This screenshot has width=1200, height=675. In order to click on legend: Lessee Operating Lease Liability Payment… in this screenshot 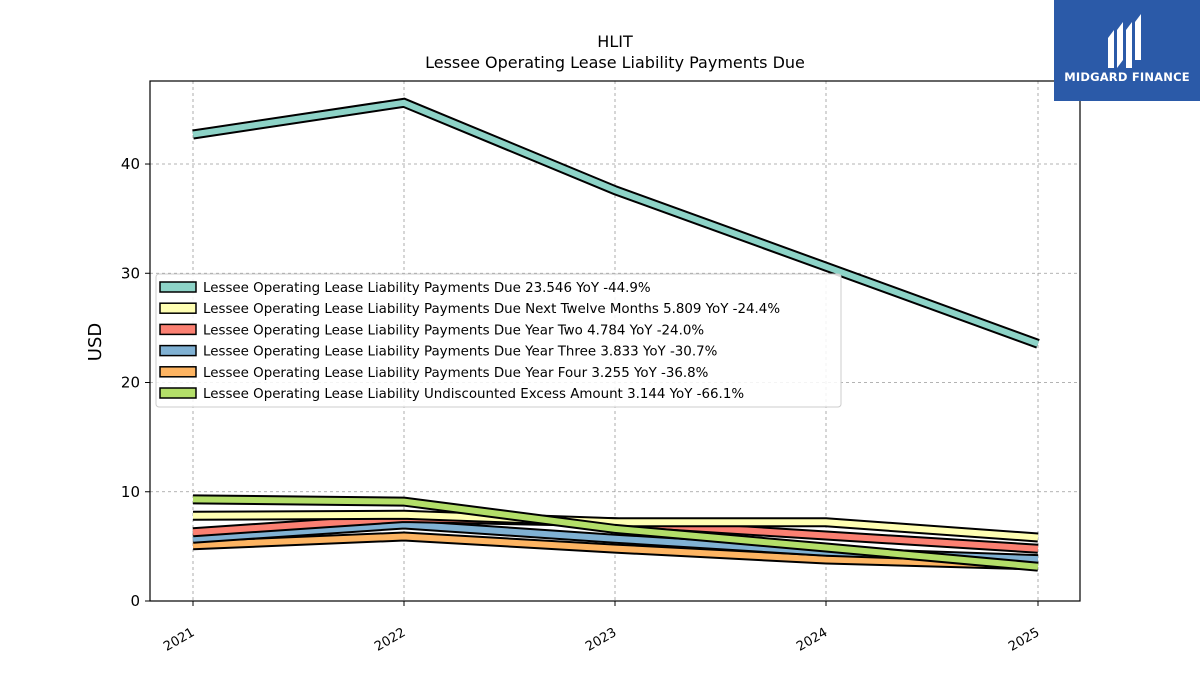, I will do `click(498, 340)`.